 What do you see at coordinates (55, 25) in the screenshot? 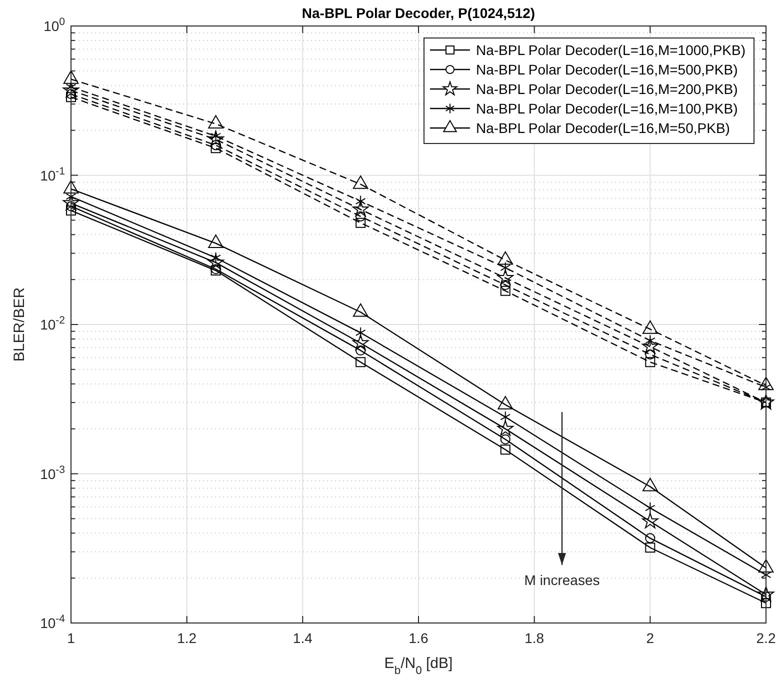
I see `y-tick-label: 10$^{0}$` at bounding box center [55, 25].